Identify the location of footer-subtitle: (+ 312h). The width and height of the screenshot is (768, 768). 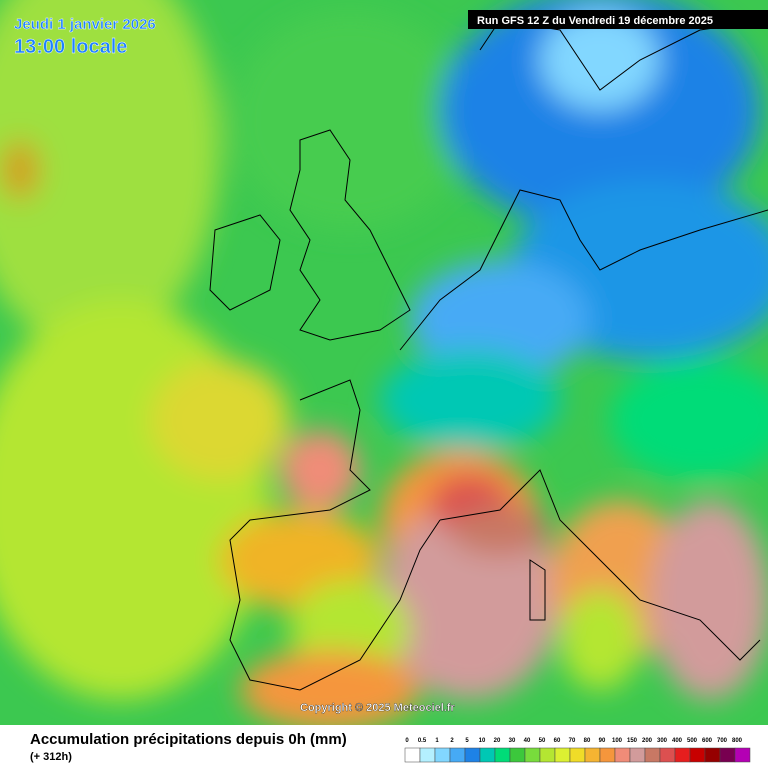
(51, 757).